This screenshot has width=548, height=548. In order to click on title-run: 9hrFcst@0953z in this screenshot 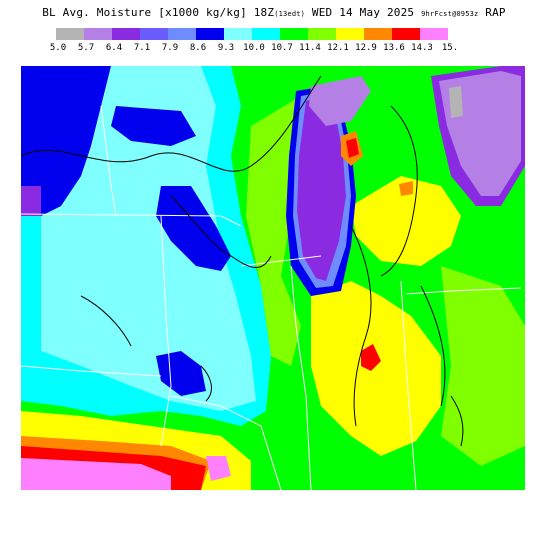, I will do `click(450, 14)`.